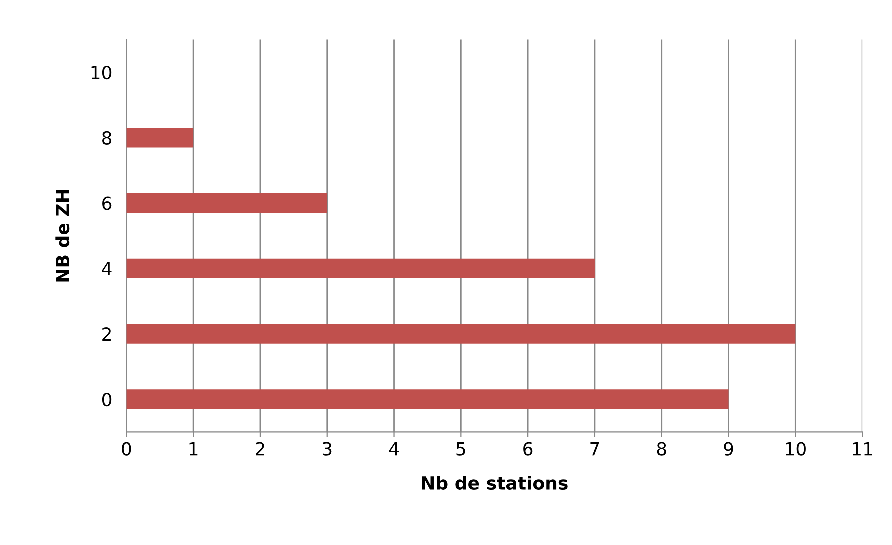 Image resolution: width=892 pixels, height=545 pixels. Describe the element at coordinates (107, 203) in the screenshot. I see `y-tick-label: 6` at that location.